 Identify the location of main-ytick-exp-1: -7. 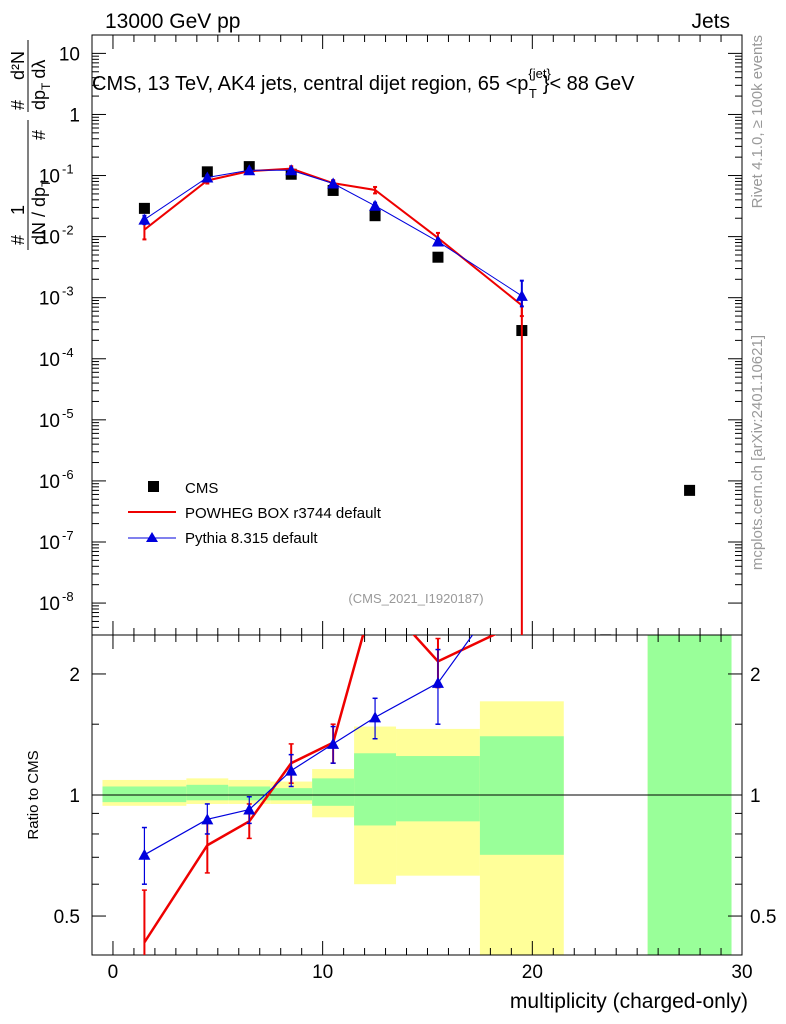
(68, 535).